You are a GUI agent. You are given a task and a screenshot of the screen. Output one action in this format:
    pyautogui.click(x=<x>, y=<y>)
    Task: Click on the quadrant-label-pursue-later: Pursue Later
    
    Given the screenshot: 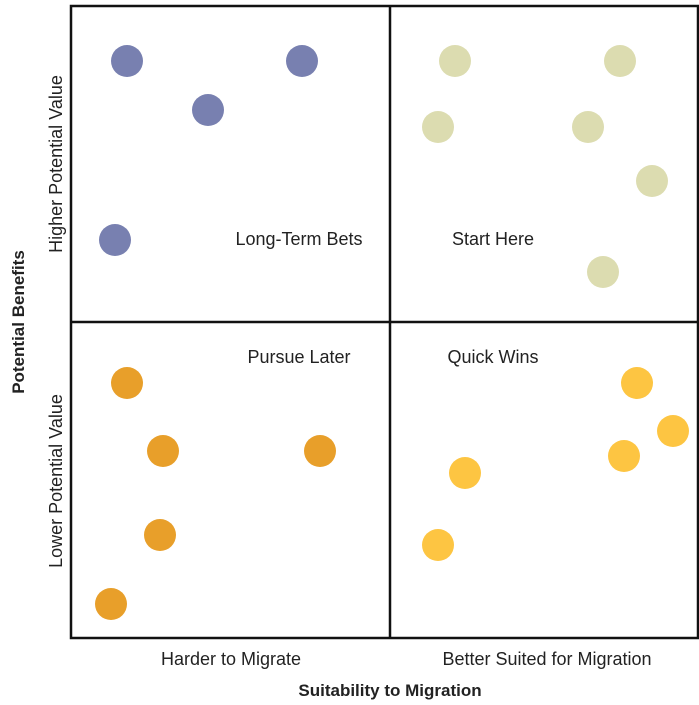 What is the action you would take?
    pyautogui.click(x=298, y=357)
    